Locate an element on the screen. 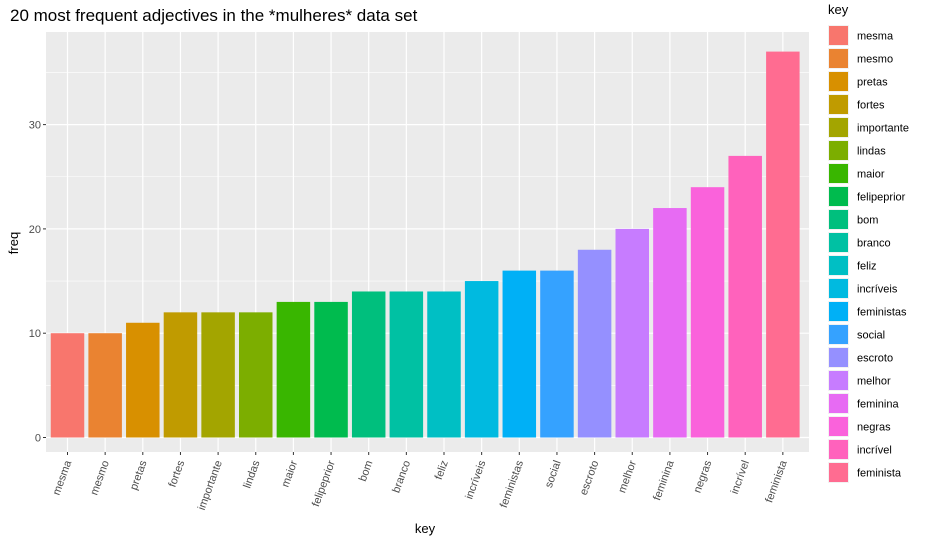 This screenshot has width=928, height=543. bar-importante is located at coordinates (218, 375).